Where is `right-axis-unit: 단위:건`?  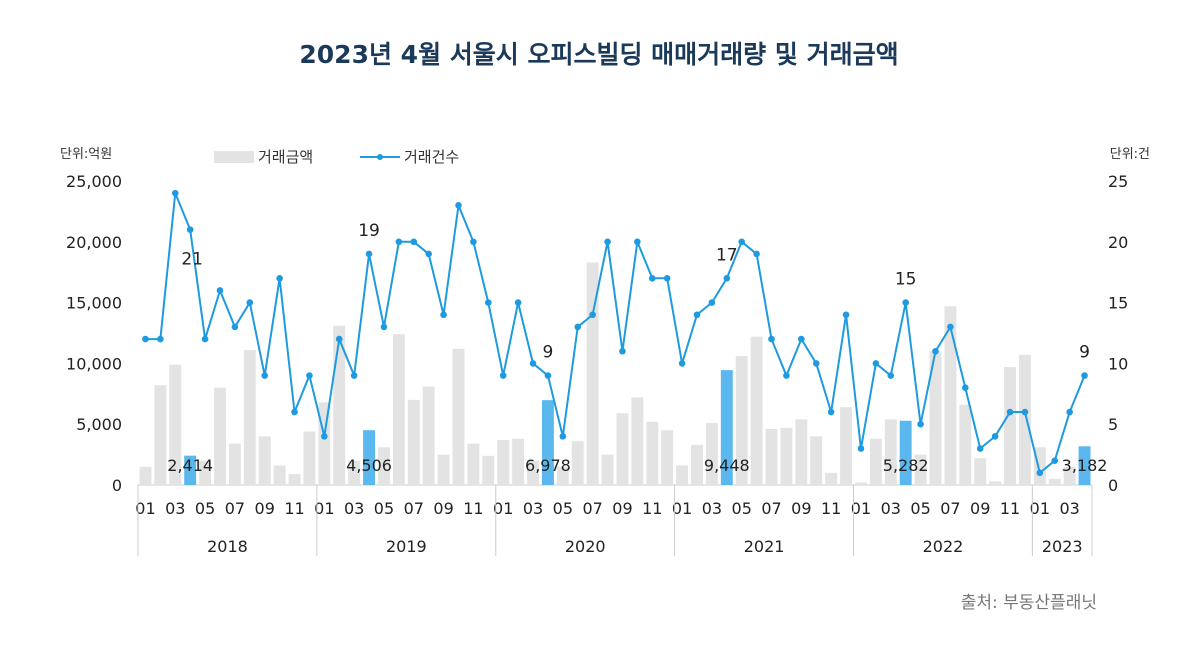 right-axis-unit: 단위:건 is located at coordinates (1130, 154).